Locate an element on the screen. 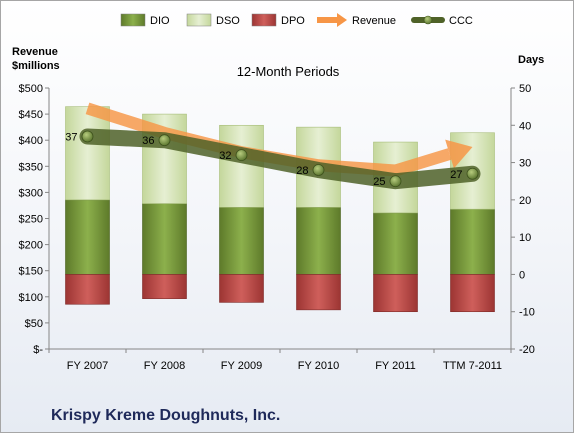  ccc-line is located at coordinates (280, 159).